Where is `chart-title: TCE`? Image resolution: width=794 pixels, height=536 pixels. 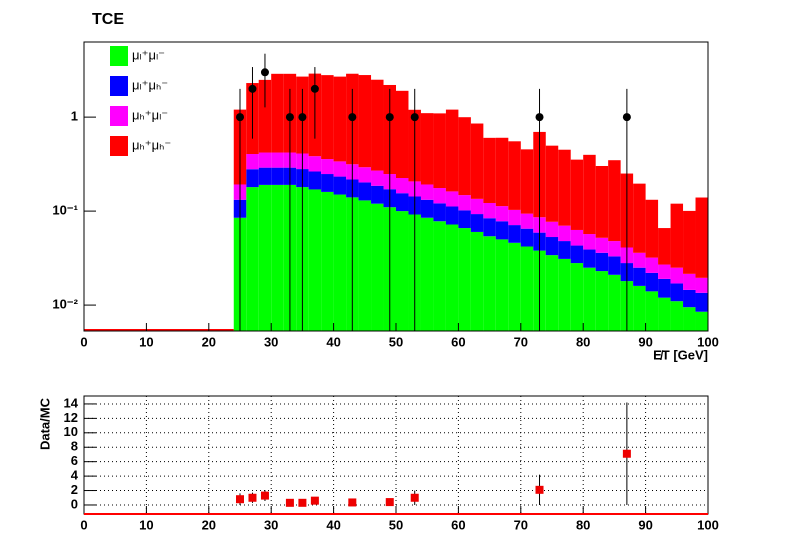
chart-title: TCE is located at coordinates (108, 19).